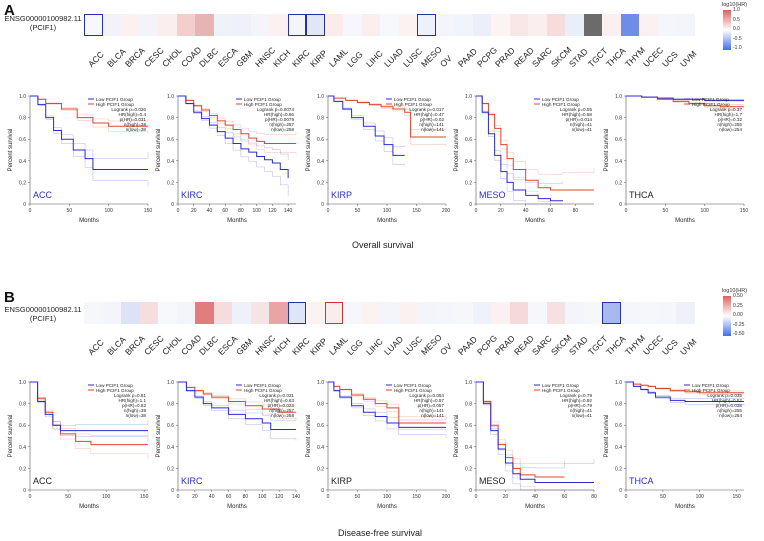  I want to click on km-stat: n(high)=255, so click(729, 410).